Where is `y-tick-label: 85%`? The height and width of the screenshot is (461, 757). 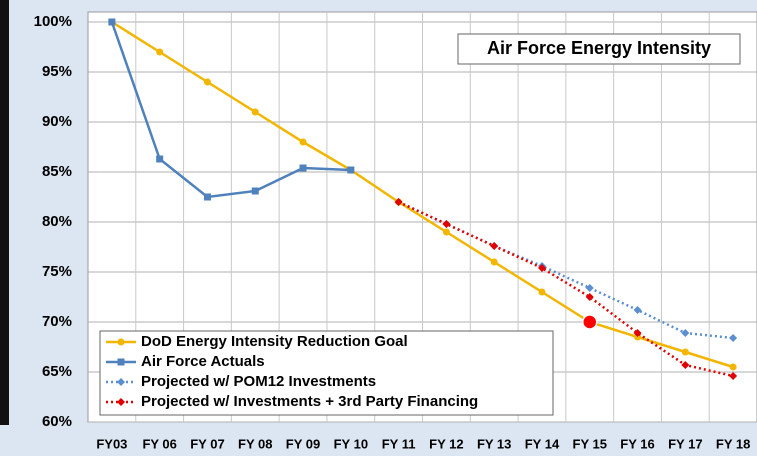 y-tick-label: 85% is located at coordinates (57, 171).